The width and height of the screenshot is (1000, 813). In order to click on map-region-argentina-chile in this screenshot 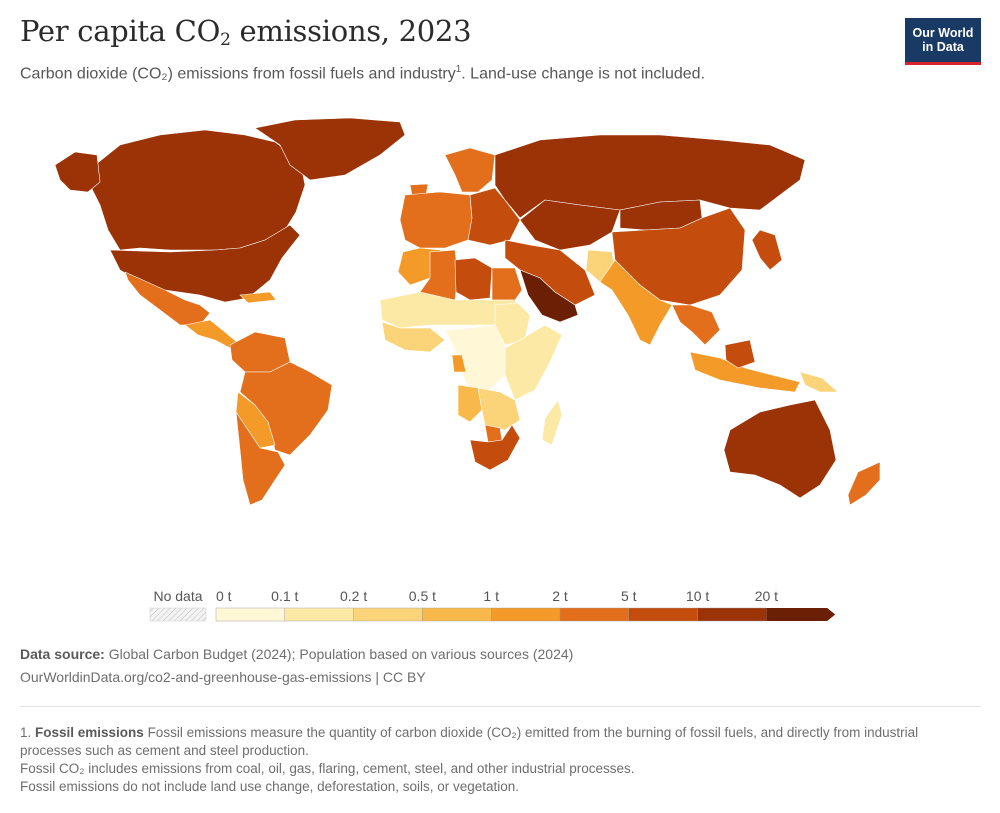, I will do `click(260, 458)`.